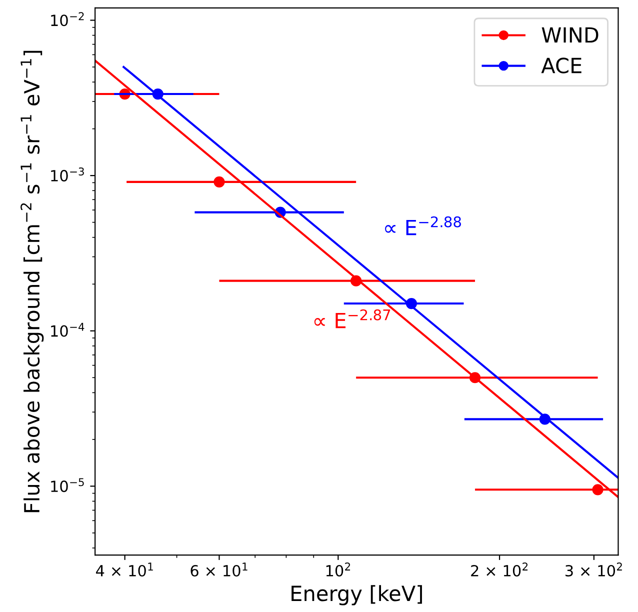 Image resolution: width=638 pixels, height=612 pixels. What do you see at coordinates (67, 174) in the screenshot?
I see `y-tick-label: 10$^{−3}$` at bounding box center [67, 174].